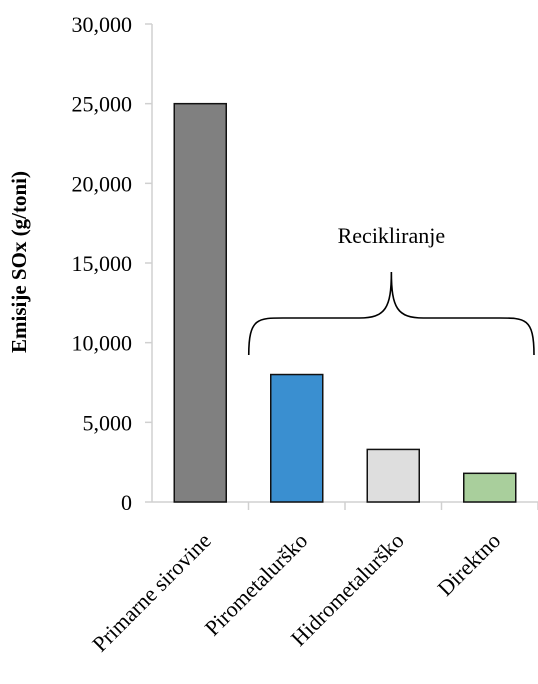 Image resolution: width=538 pixels, height=684 pixels. Describe the element at coordinates (393, 475) in the screenshot. I see `bar-hidrometalurško` at that location.